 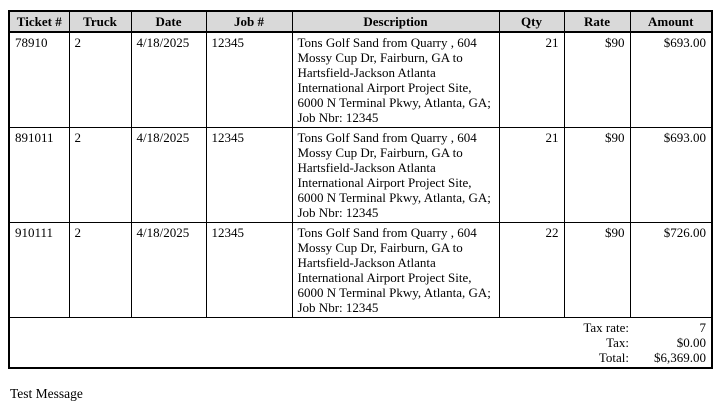 I want to click on col-header-date: Date, so click(x=168, y=21).